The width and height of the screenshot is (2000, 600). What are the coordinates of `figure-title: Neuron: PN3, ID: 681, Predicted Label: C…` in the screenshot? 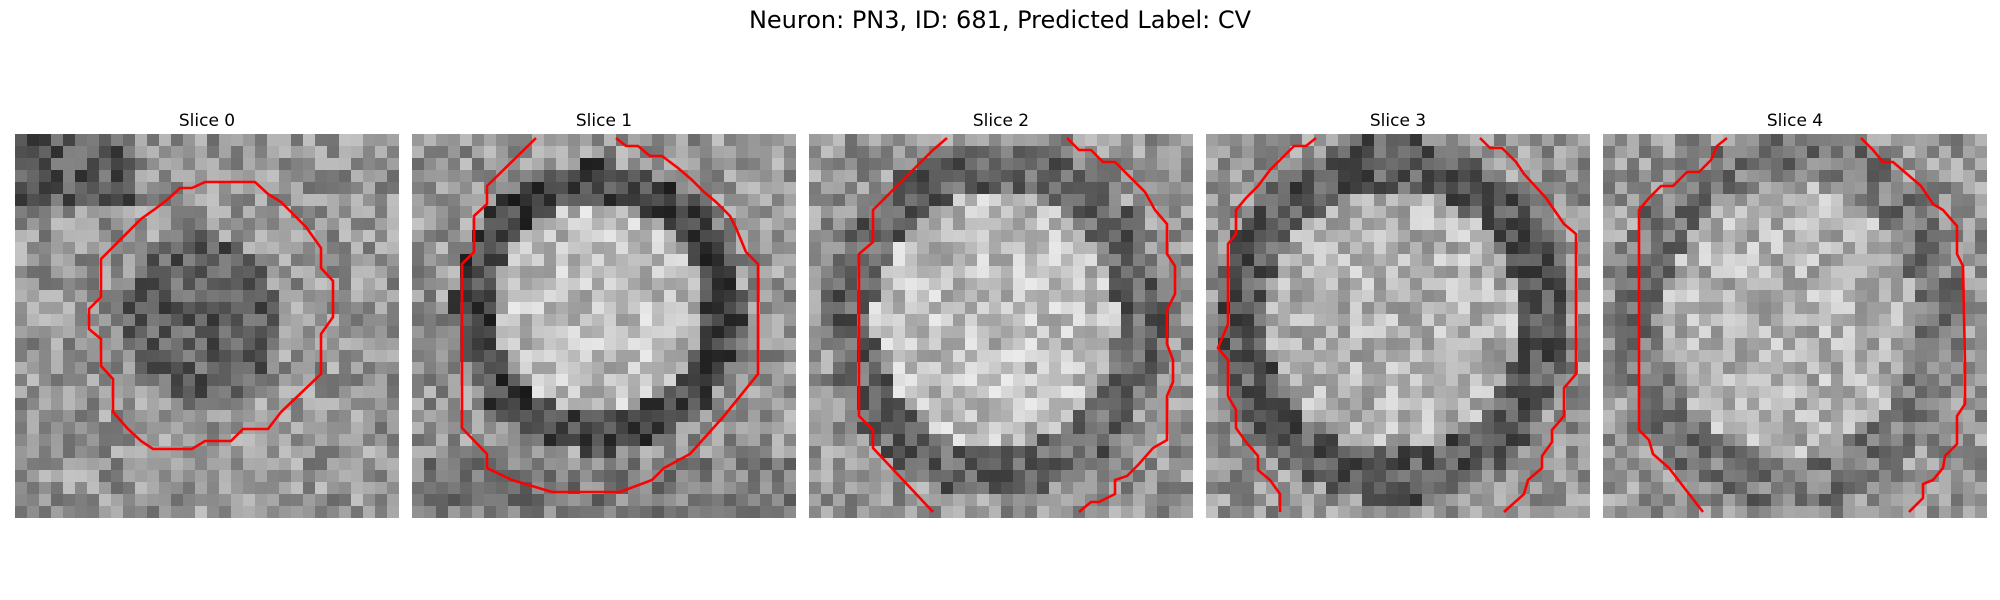 It's located at (1000, 20).